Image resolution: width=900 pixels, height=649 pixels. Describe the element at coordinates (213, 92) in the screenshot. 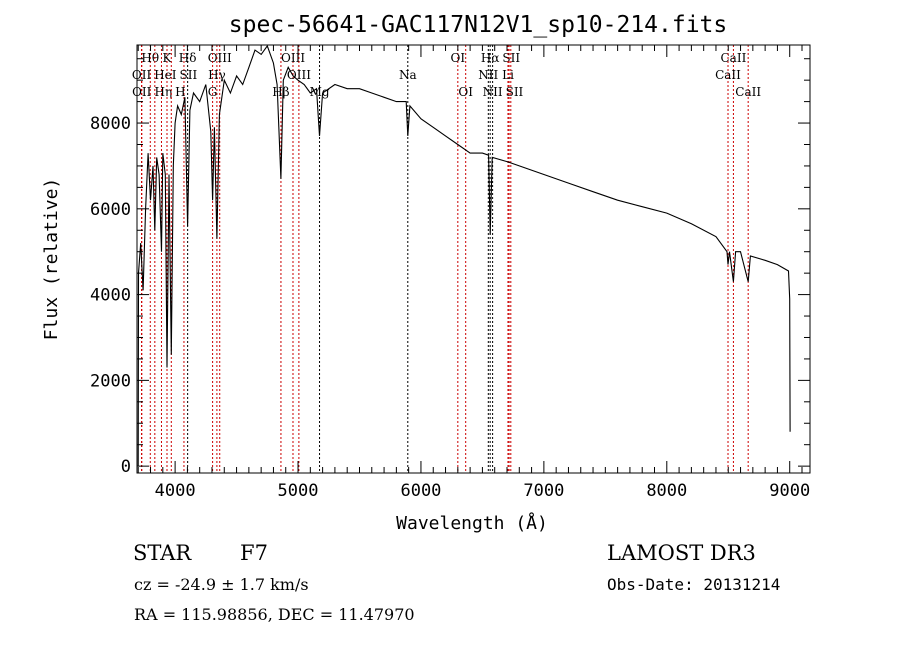

I see `line-marker-label: G` at that location.